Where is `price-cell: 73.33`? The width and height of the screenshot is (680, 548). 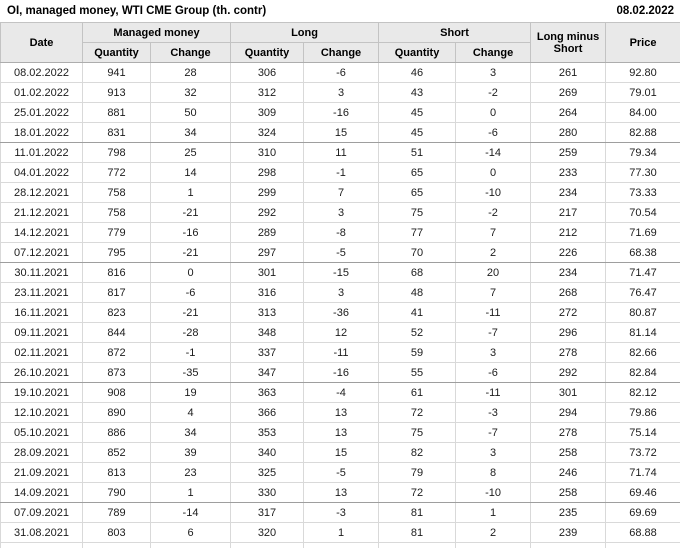 price-cell: 73.33 is located at coordinates (642, 192).